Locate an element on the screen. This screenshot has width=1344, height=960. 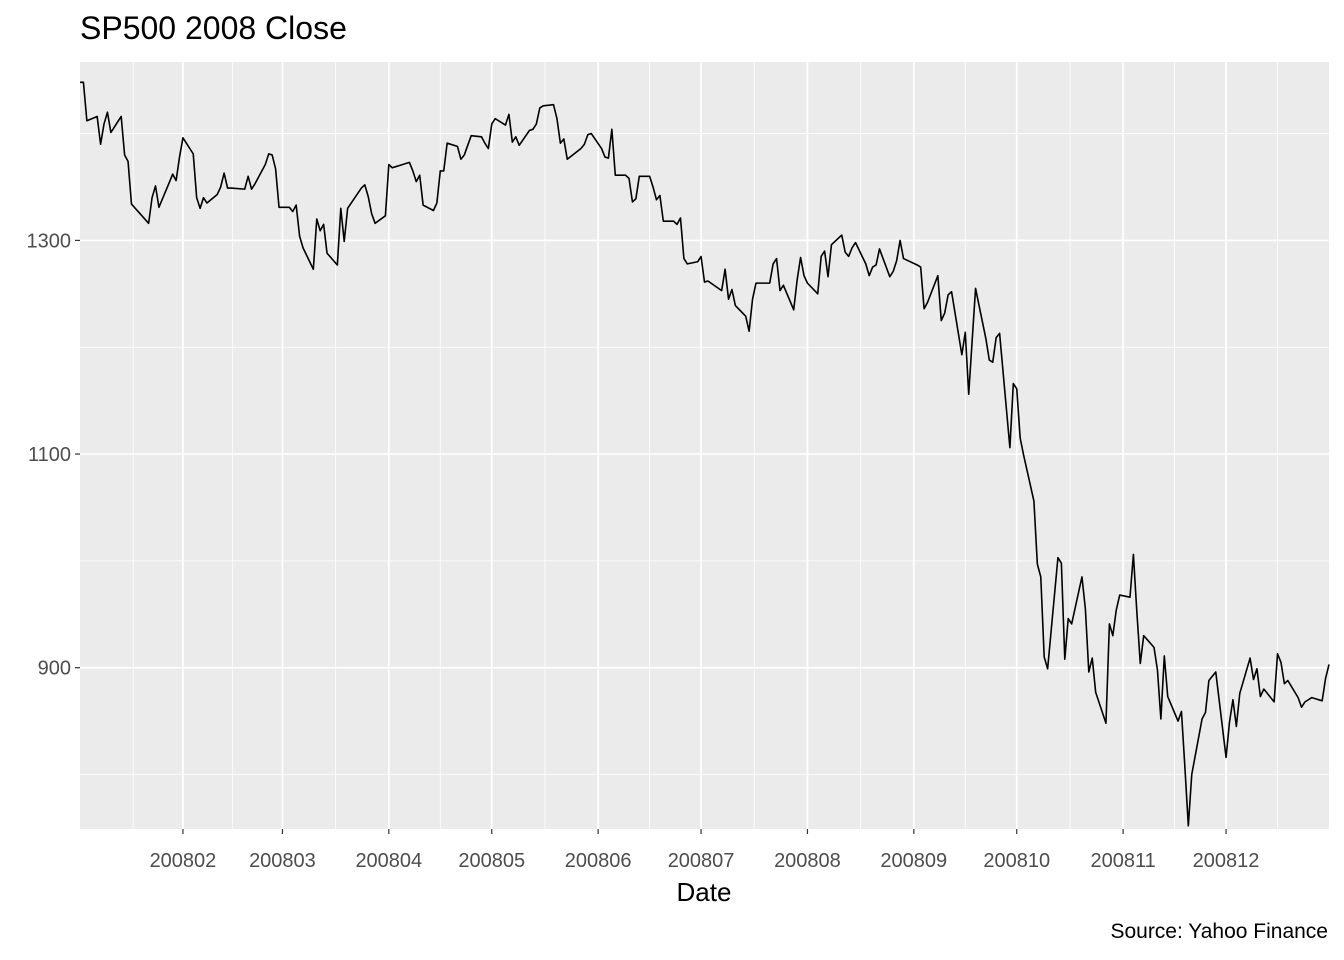
x-tick-label-200804: 200804 is located at coordinates (388, 861).